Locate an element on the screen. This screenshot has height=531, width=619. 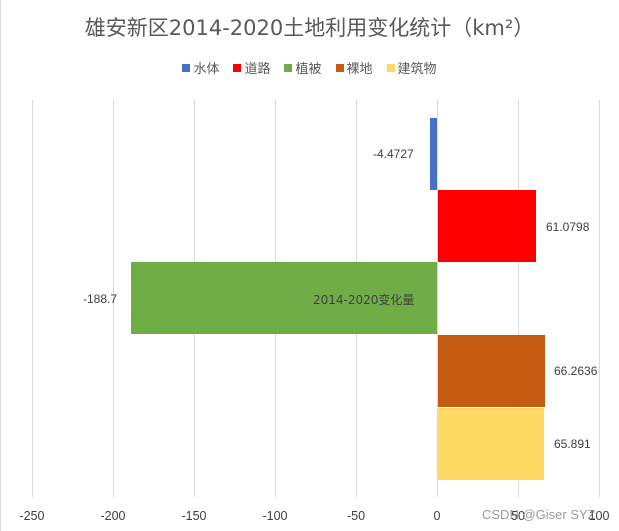
chart-title: 雄安新区2014-2020土地利用变化统计（km²） is located at coordinates (309, 28).